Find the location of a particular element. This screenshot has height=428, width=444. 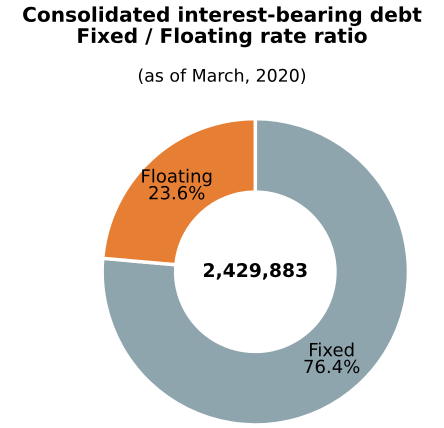

data-label: 76.4% is located at coordinates (332, 367).